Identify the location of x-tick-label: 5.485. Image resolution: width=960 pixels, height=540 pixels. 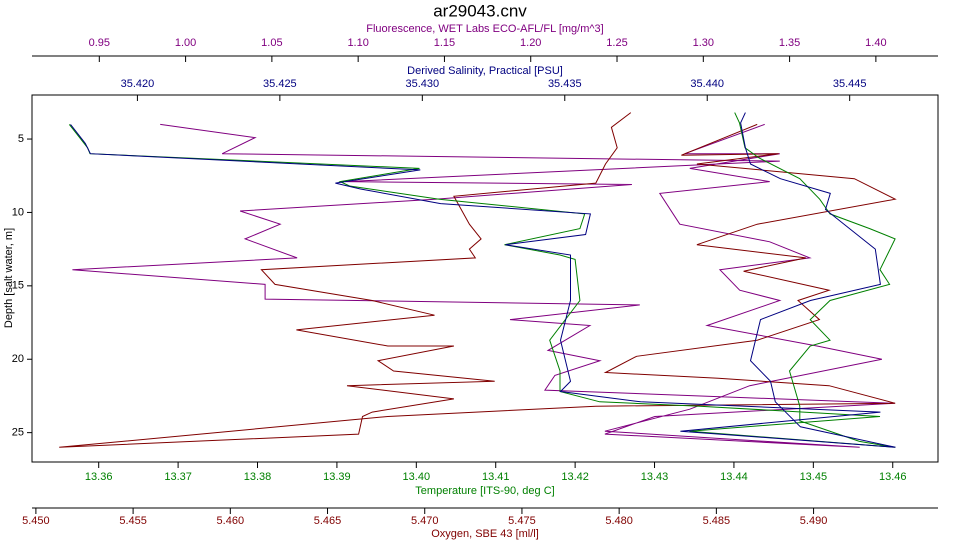
(717, 521).